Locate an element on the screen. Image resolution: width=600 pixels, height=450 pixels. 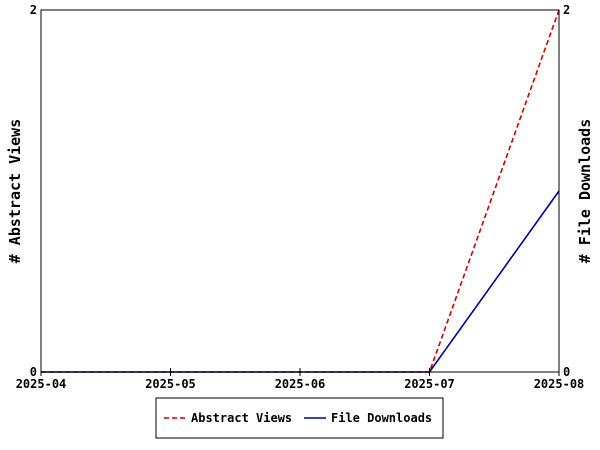
x-tick-label: 2025-04 is located at coordinates (41, 384).